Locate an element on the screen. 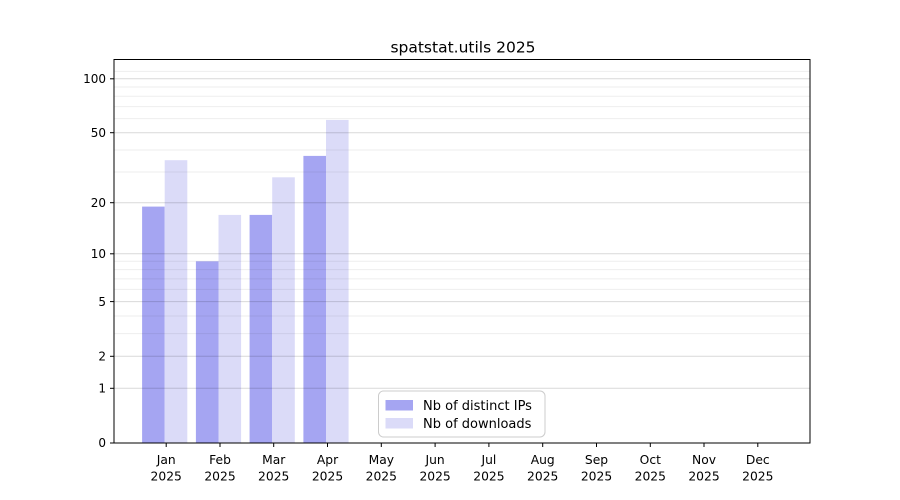  bar-nb-of-downloads-apr is located at coordinates (337, 281).